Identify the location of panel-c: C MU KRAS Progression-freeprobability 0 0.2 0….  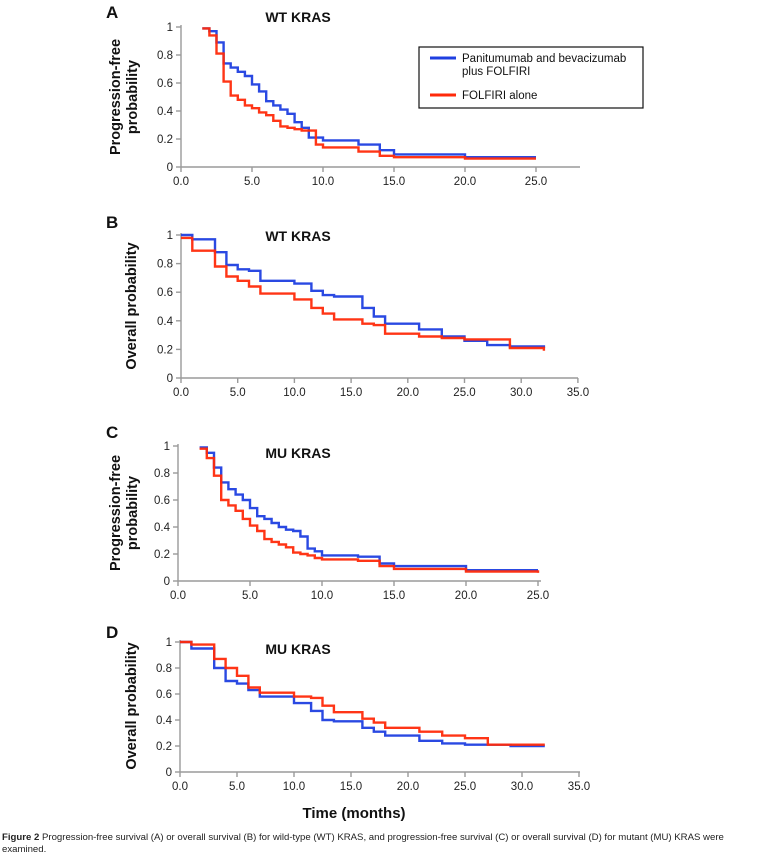
(327, 512).